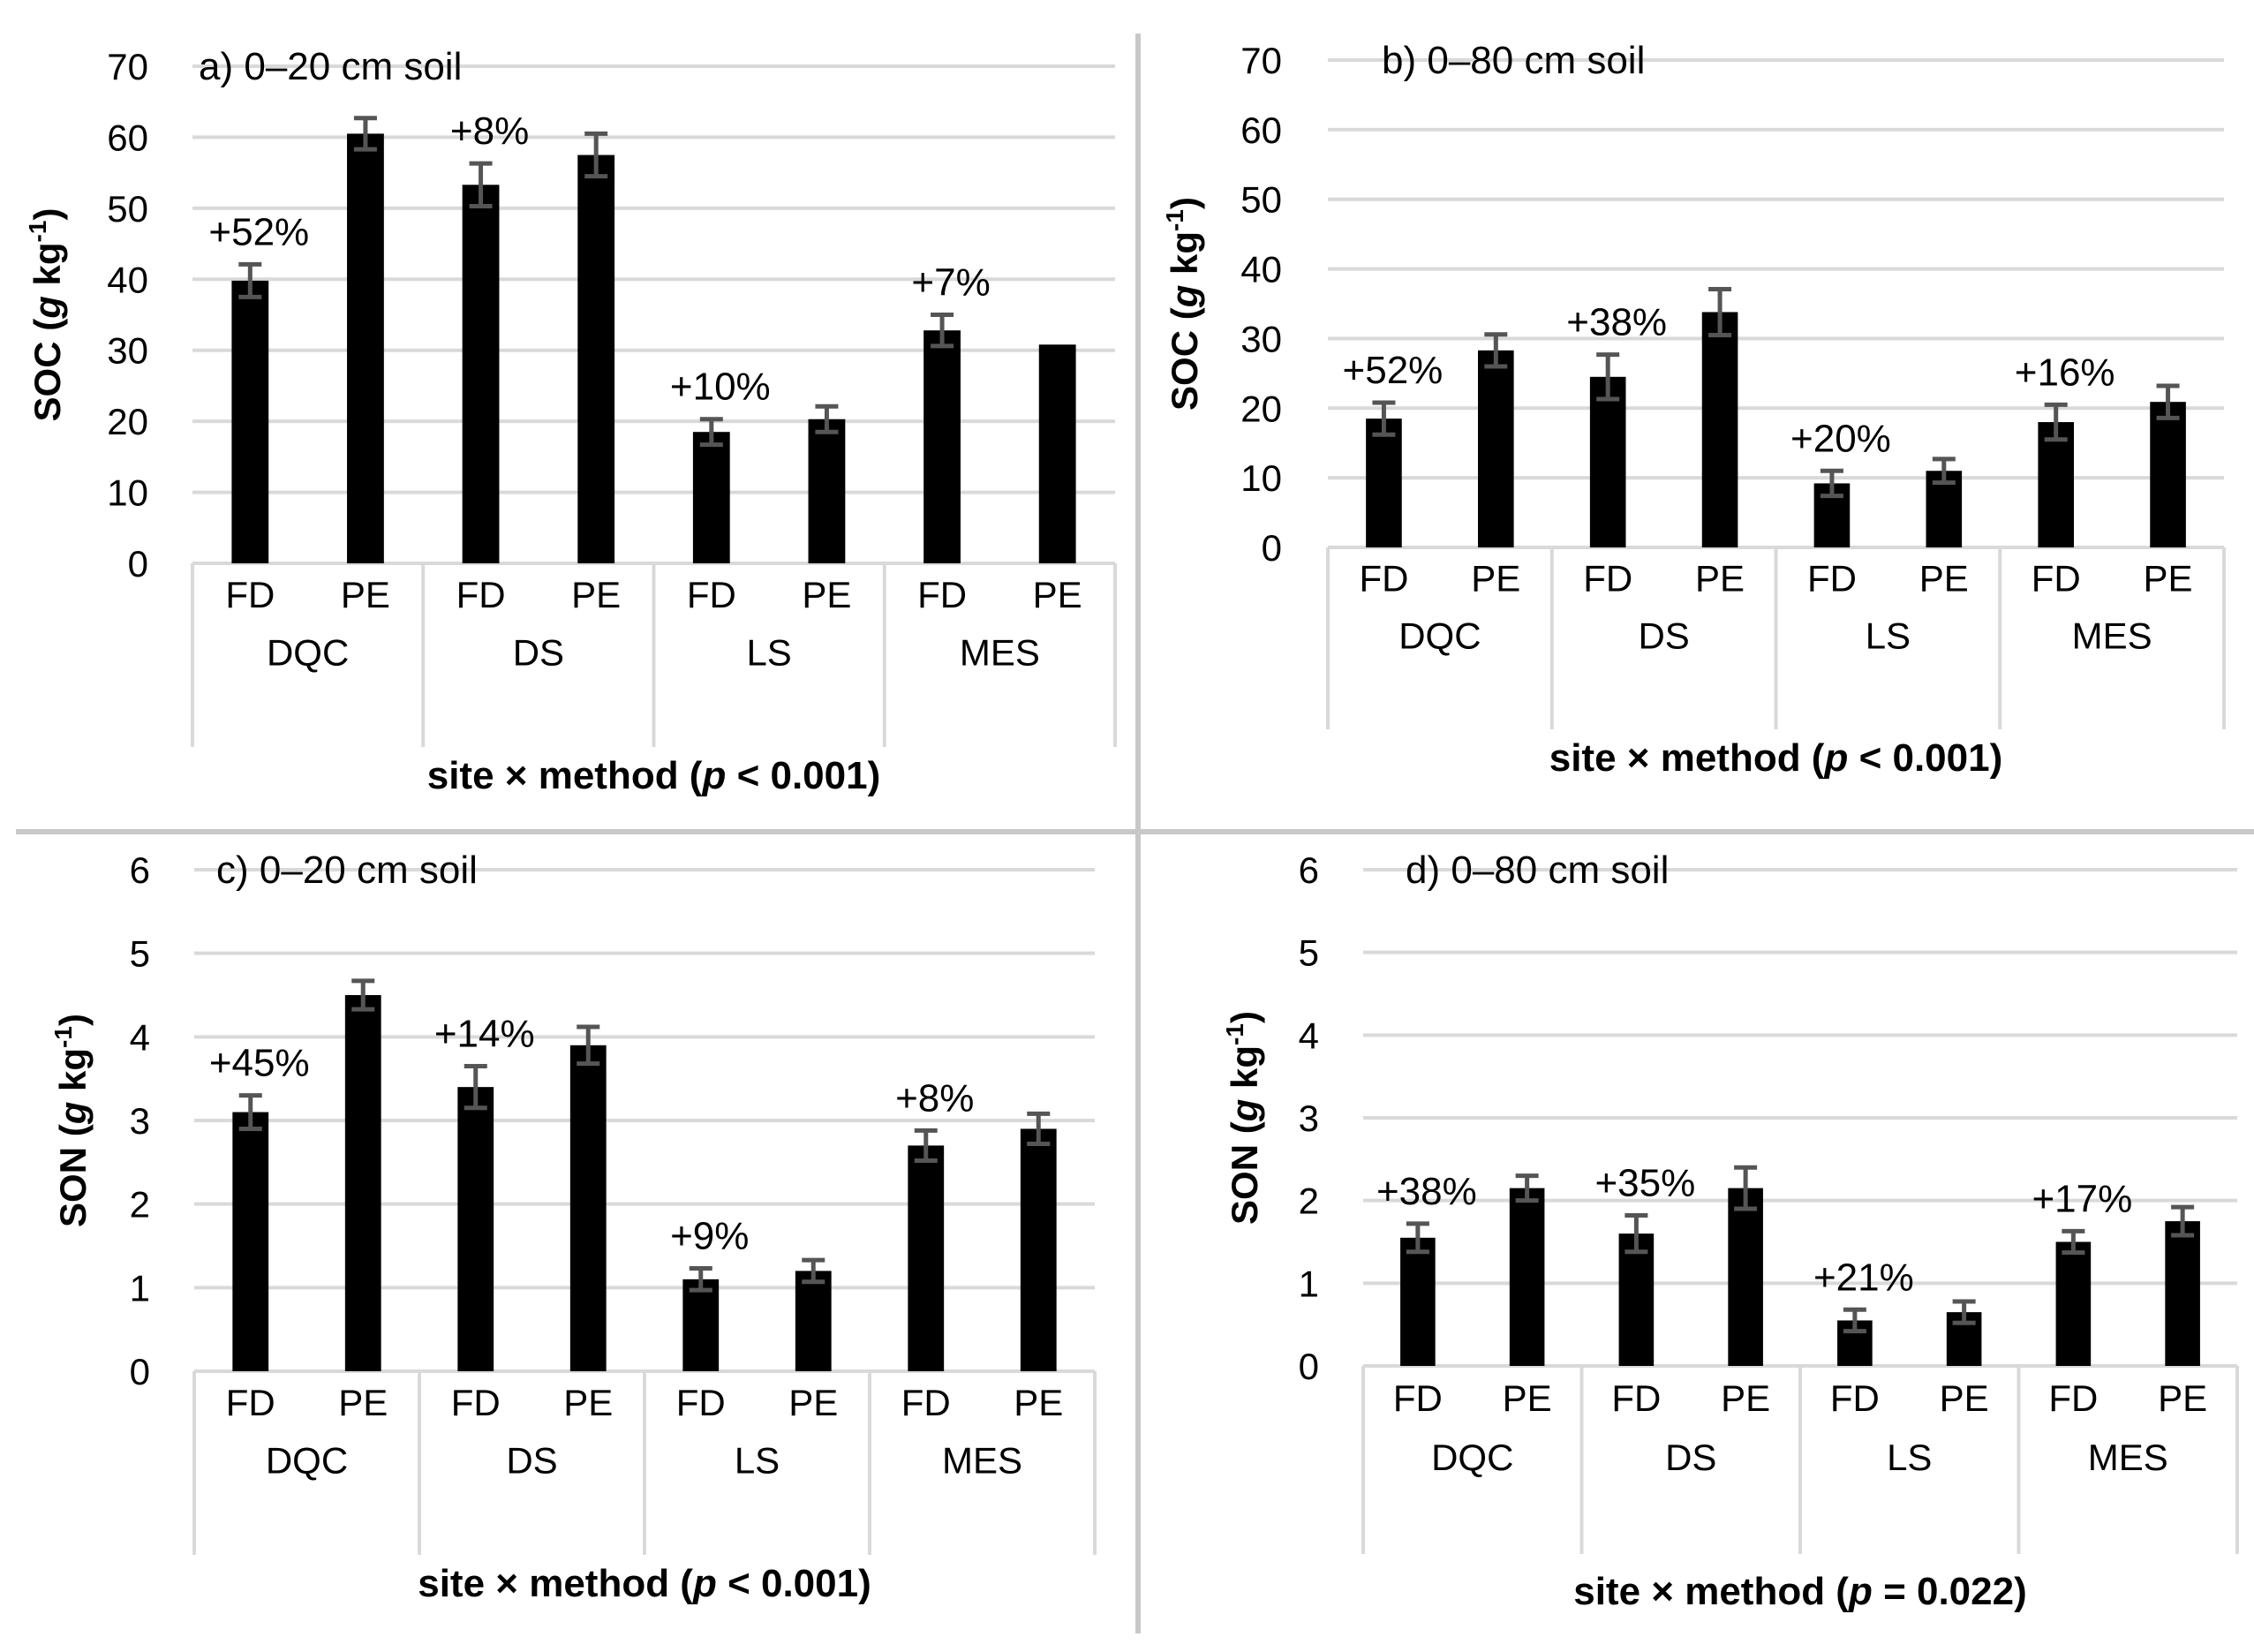  What do you see at coordinates (701, 1325) in the screenshot?
I see `bar-ls-fd` at bounding box center [701, 1325].